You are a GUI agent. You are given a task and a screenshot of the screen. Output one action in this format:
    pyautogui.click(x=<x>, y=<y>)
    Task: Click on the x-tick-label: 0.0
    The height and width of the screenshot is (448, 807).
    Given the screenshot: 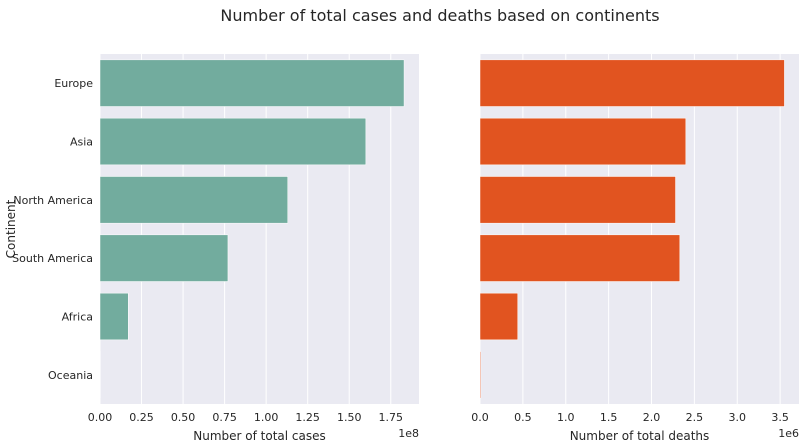 What is the action you would take?
    pyautogui.click(x=480, y=417)
    